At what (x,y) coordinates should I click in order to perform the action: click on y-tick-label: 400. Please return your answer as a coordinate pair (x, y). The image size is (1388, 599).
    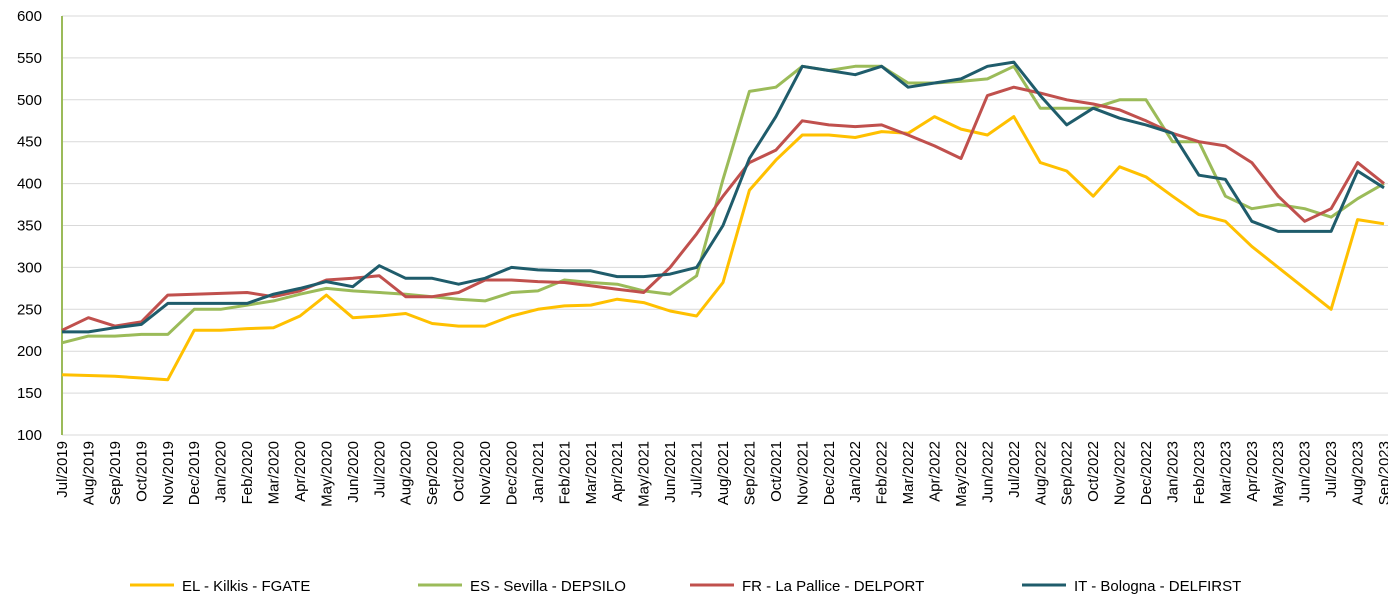
    Looking at the image, I should click on (29, 184).